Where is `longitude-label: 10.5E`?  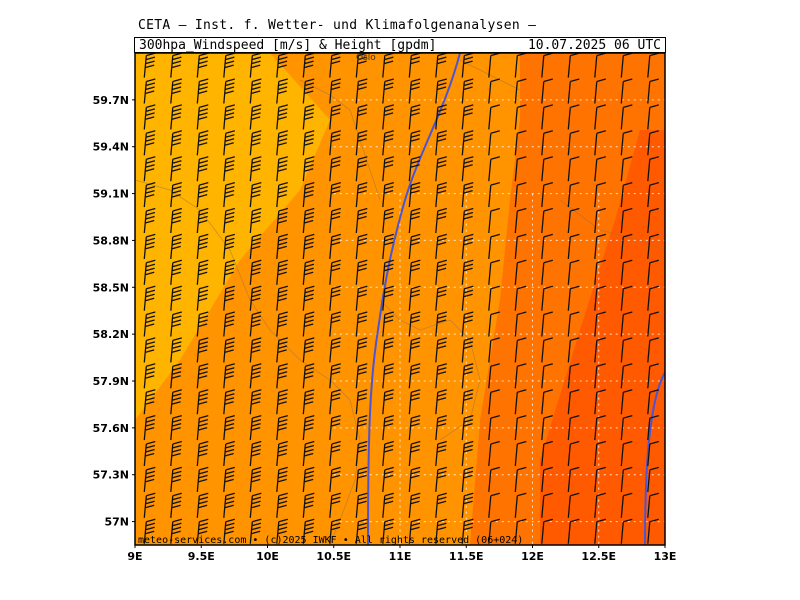
longitude-label: 10.5E is located at coordinates (333, 556).